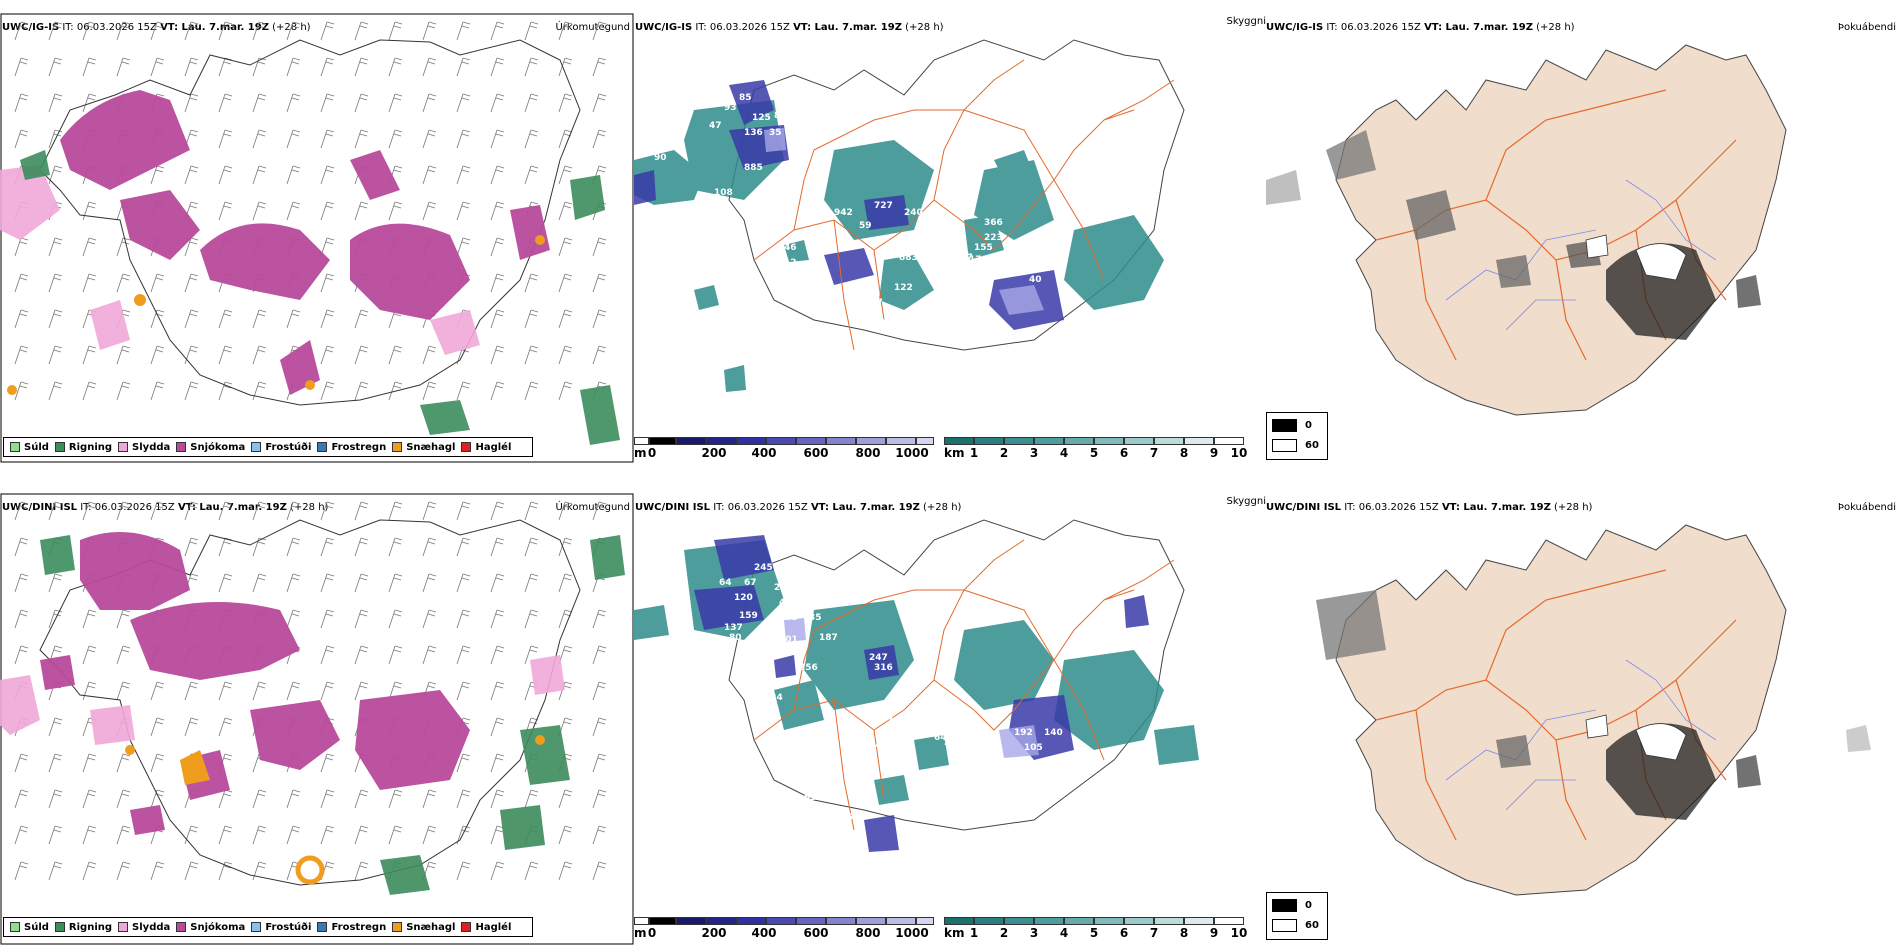 This screenshot has height=950, width=1900. Describe the element at coordinates (764, 933) in the screenshot. I see `ceiling-tick: 400` at that location.